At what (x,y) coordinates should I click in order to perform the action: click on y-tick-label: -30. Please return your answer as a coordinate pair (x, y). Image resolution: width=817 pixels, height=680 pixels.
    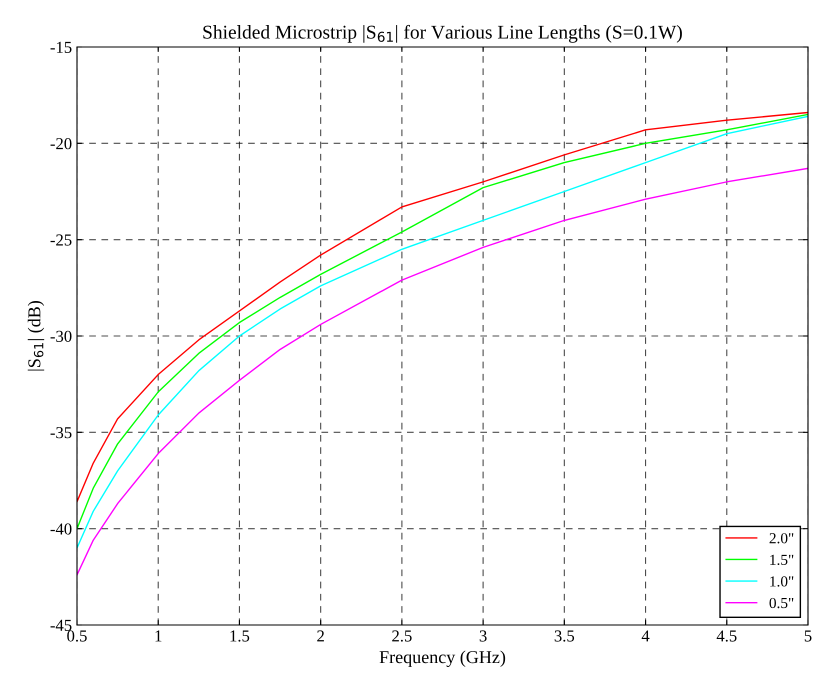
    Looking at the image, I should click on (61, 336).